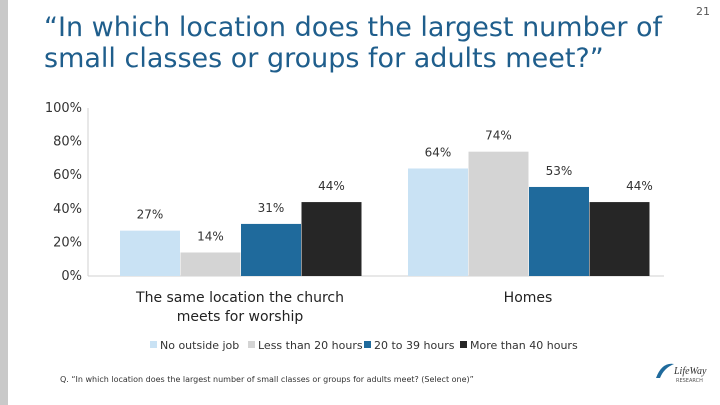  I want to click on data-label: 31%, so click(271, 208).